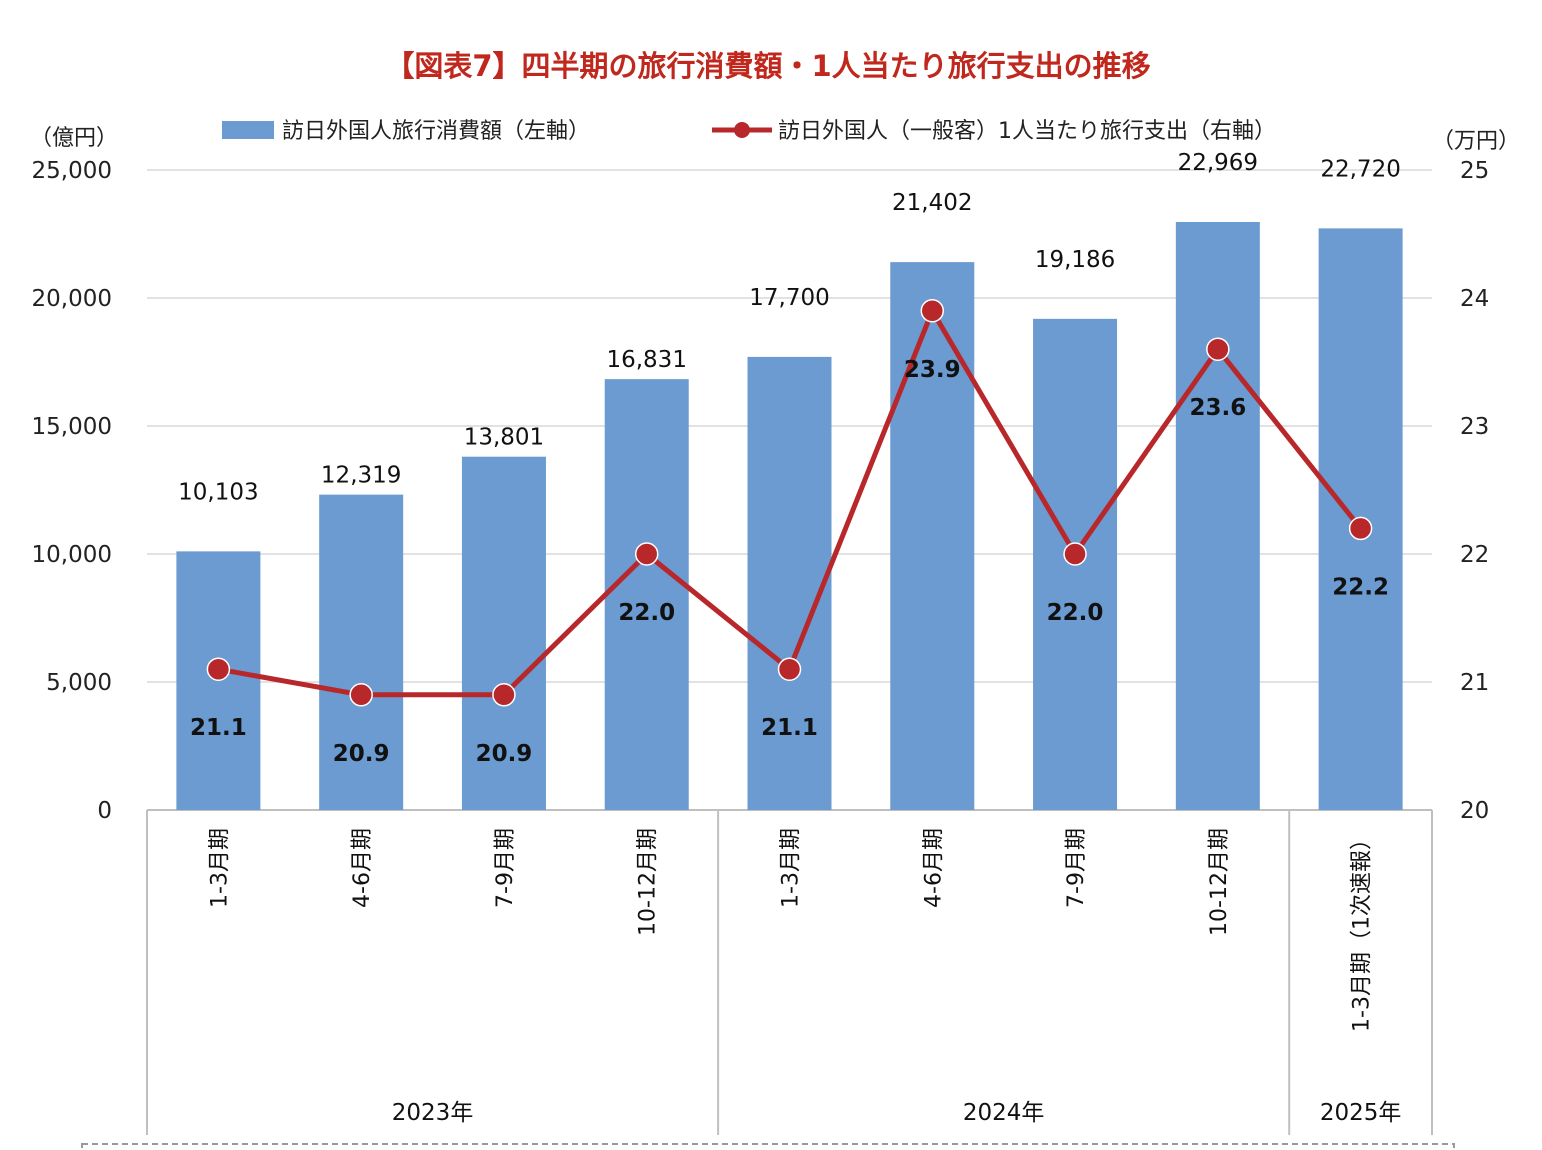 The width and height of the screenshot is (1542, 1150). What do you see at coordinates (433, 1113) in the screenshot?
I see `year-group-label: 2023年` at bounding box center [433, 1113].